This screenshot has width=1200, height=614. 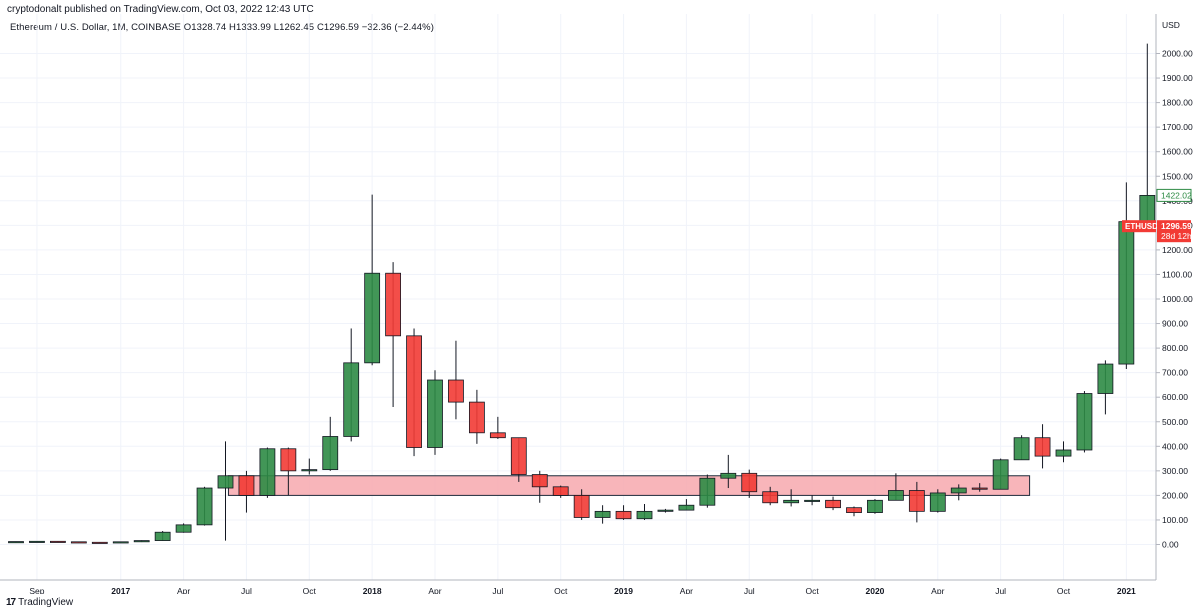 What do you see at coordinates (1141, 226) in the screenshot?
I see `symbol-badge-text: ETHUSD` at bounding box center [1141, 226].